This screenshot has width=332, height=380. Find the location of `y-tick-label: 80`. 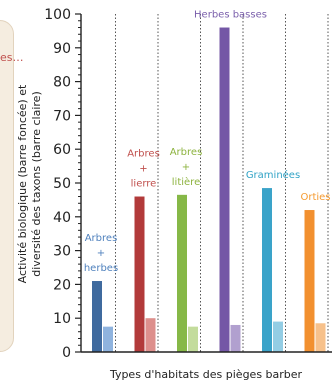

y-tick-label: 80 is located at coordinates (62, 83).